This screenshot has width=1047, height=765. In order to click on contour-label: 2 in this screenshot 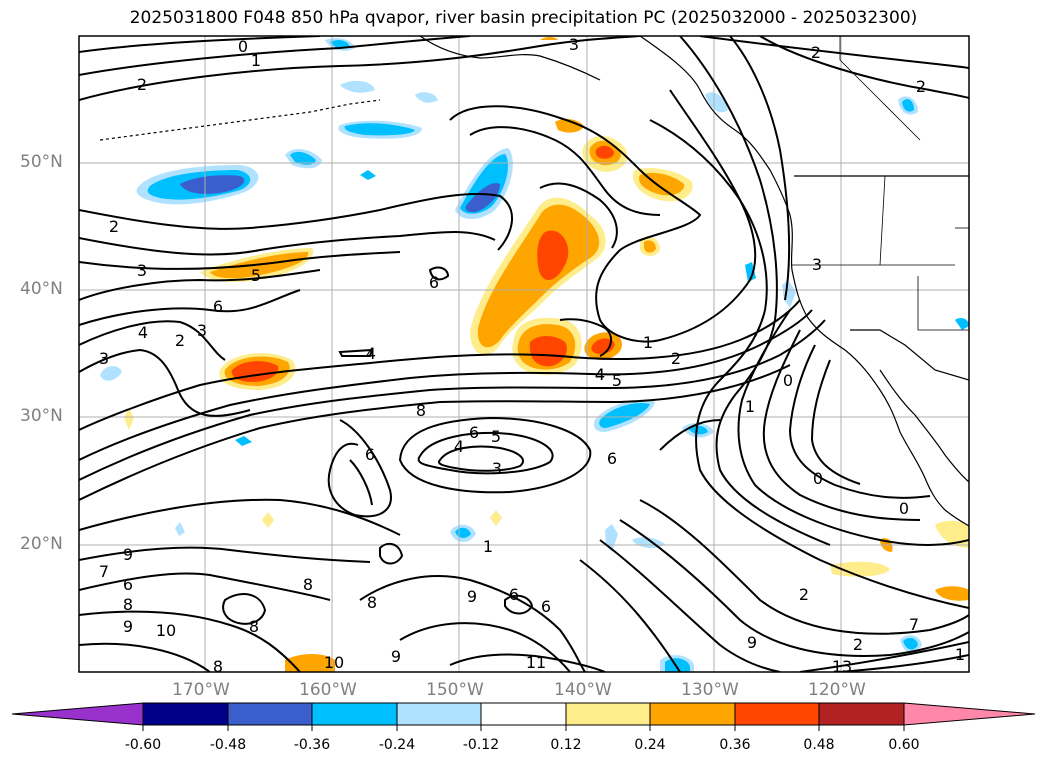, I will do `click(142, 84)`.